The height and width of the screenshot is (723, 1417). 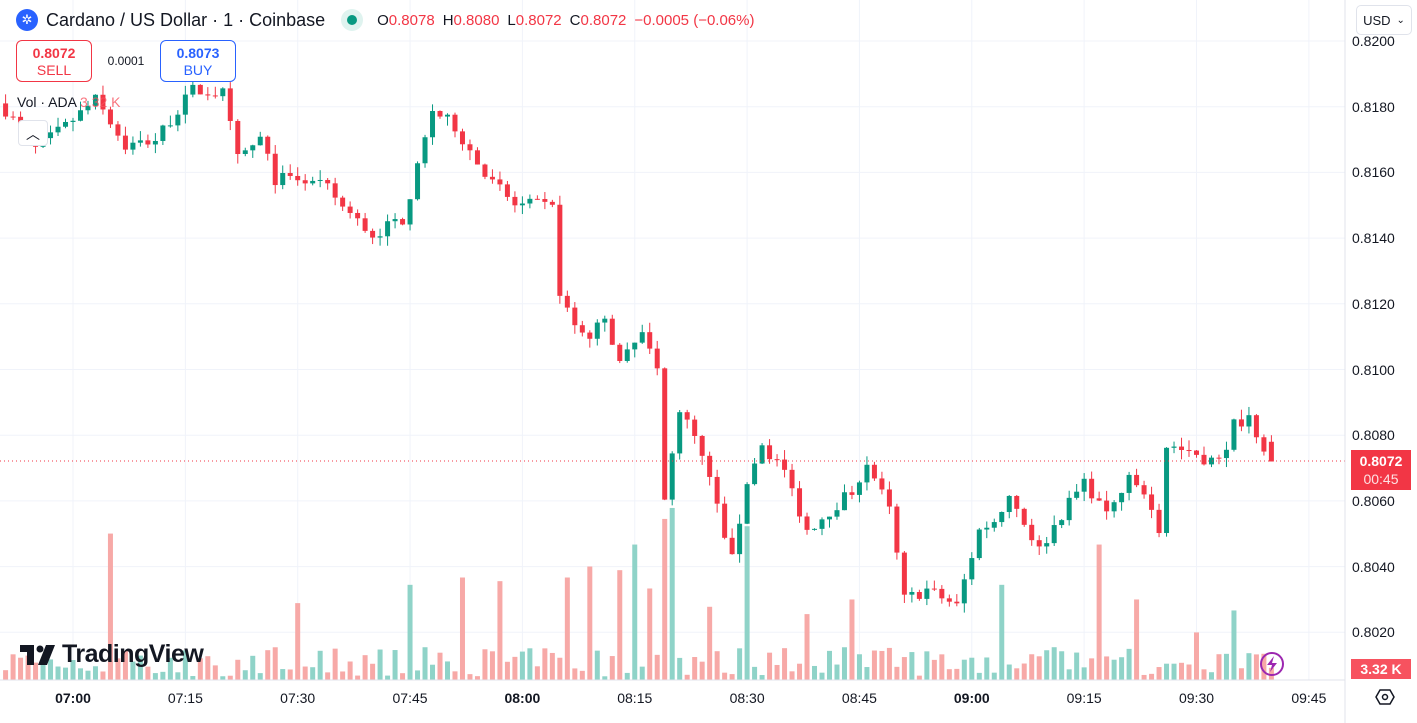 What do you see at coordinates (54, 61) in the screenshot?
I see `sell-button: 0.8072 SELL` at bounding box center [54, 61].